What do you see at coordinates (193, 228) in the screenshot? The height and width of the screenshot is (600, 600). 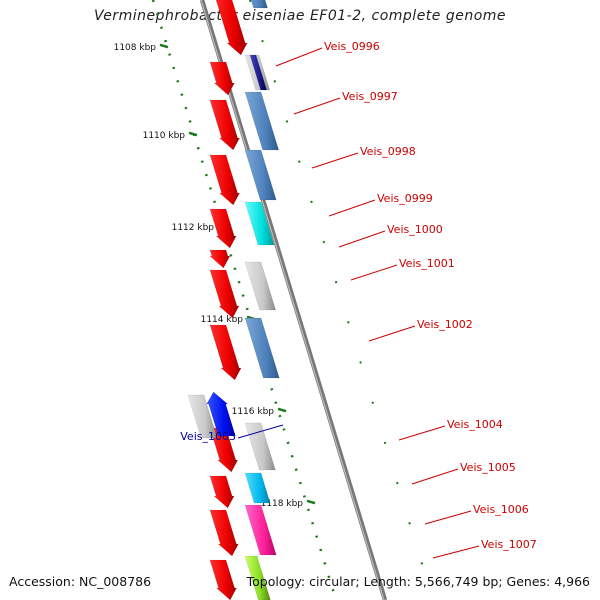 I see `tick-label: 1112 kbp` at bounding box center [193, 228].